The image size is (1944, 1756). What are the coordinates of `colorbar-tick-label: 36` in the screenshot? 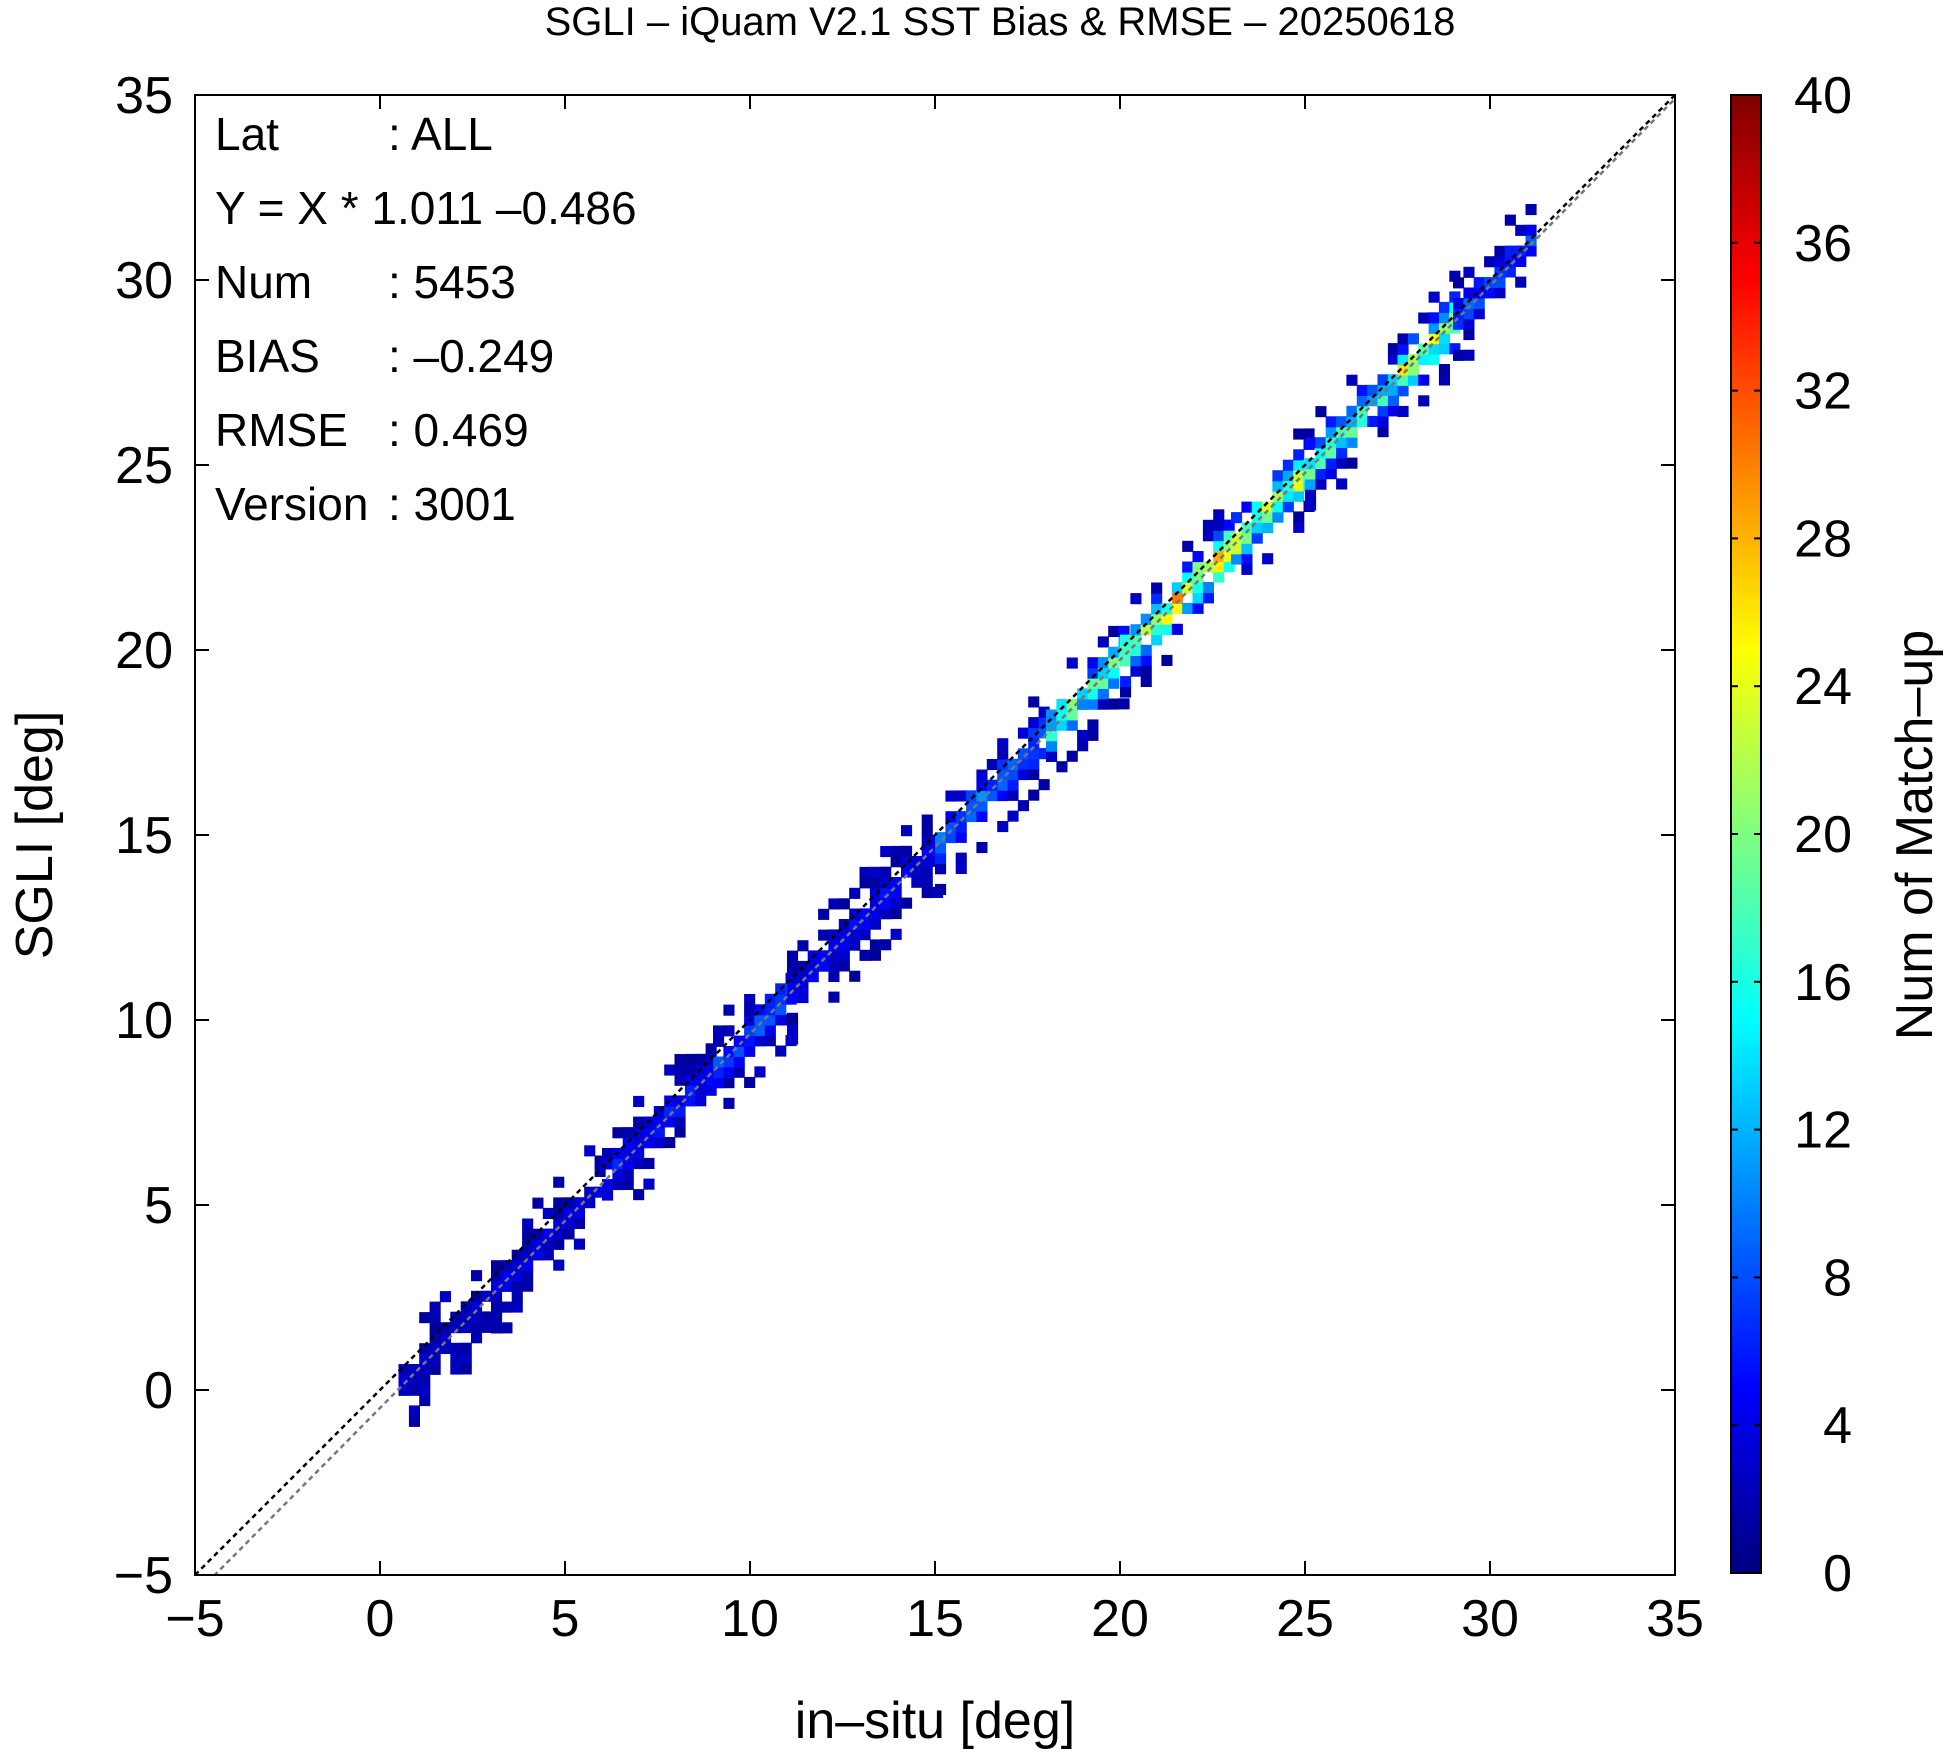 It's located at (1823, 244).